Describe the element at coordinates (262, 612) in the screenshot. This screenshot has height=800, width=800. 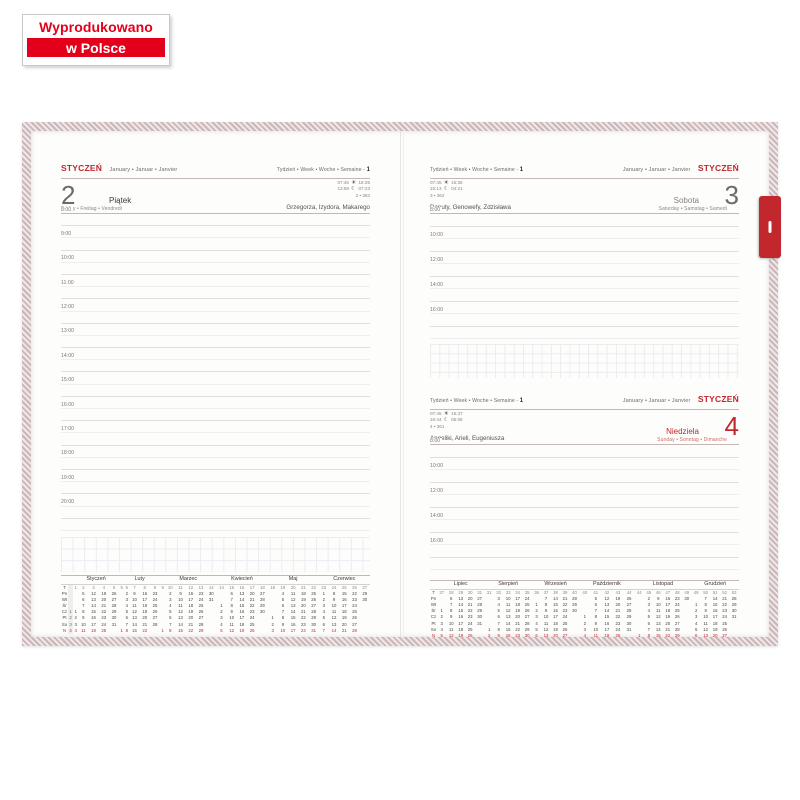
I see `mini-day-cell: 30` at that location.